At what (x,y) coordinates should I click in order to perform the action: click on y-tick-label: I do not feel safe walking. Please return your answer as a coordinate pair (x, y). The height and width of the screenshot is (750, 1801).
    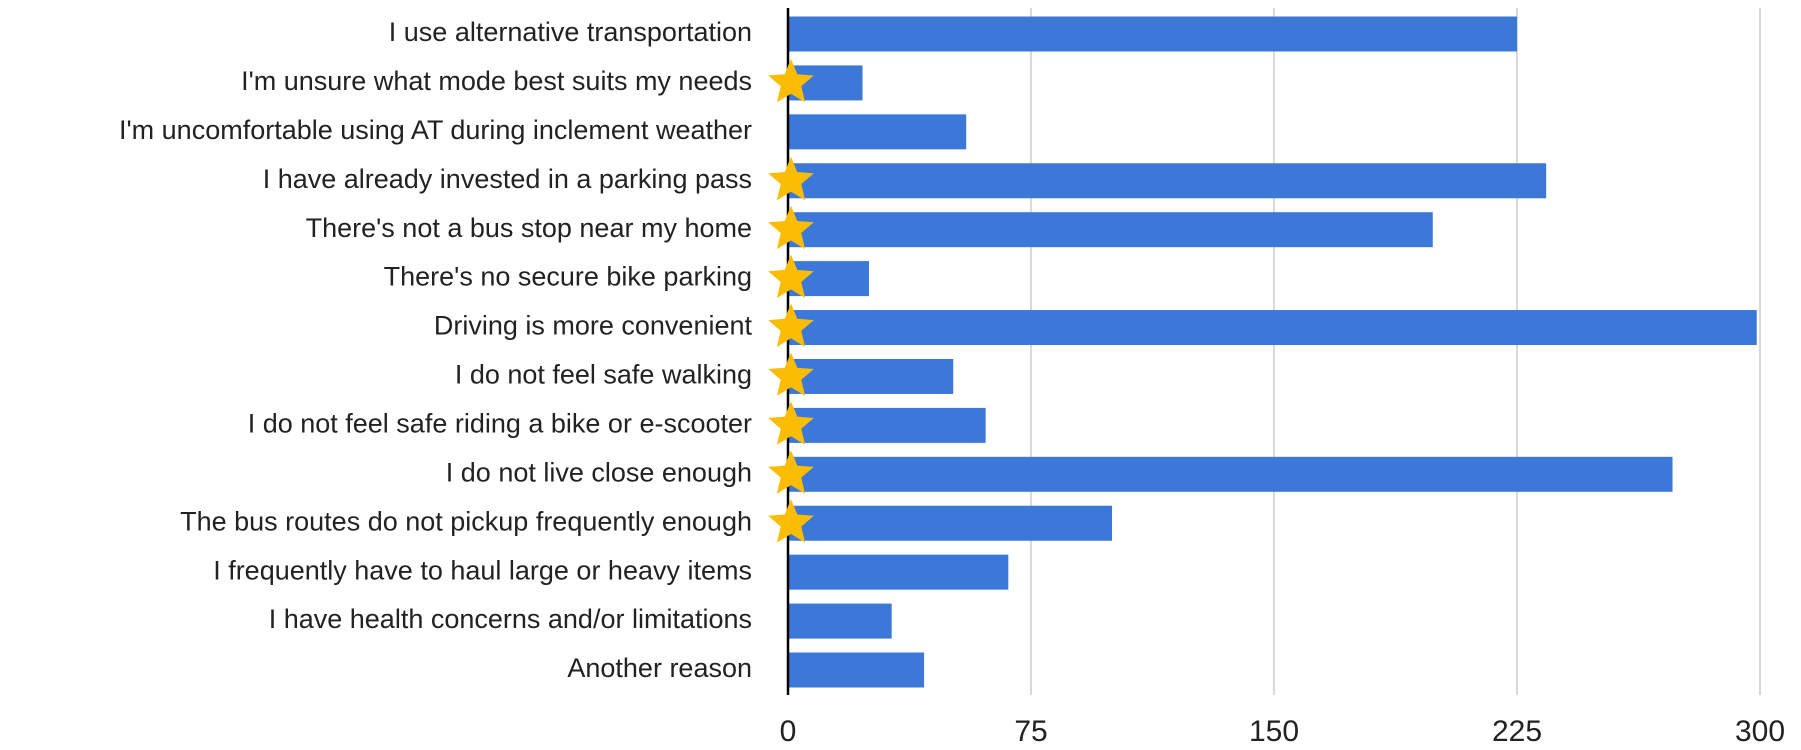
    Looking at the image, I should click on (603, 375).